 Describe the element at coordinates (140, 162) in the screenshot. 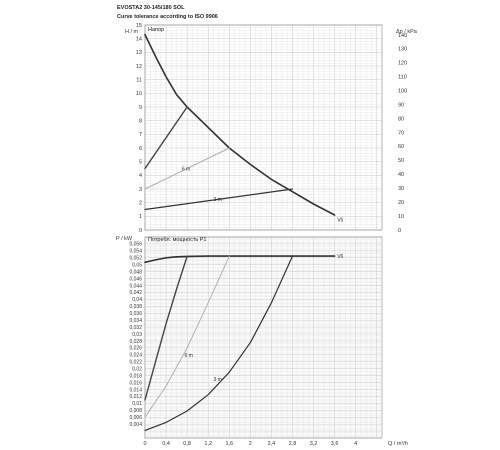

I see `y-tick-label: 5` at that location.